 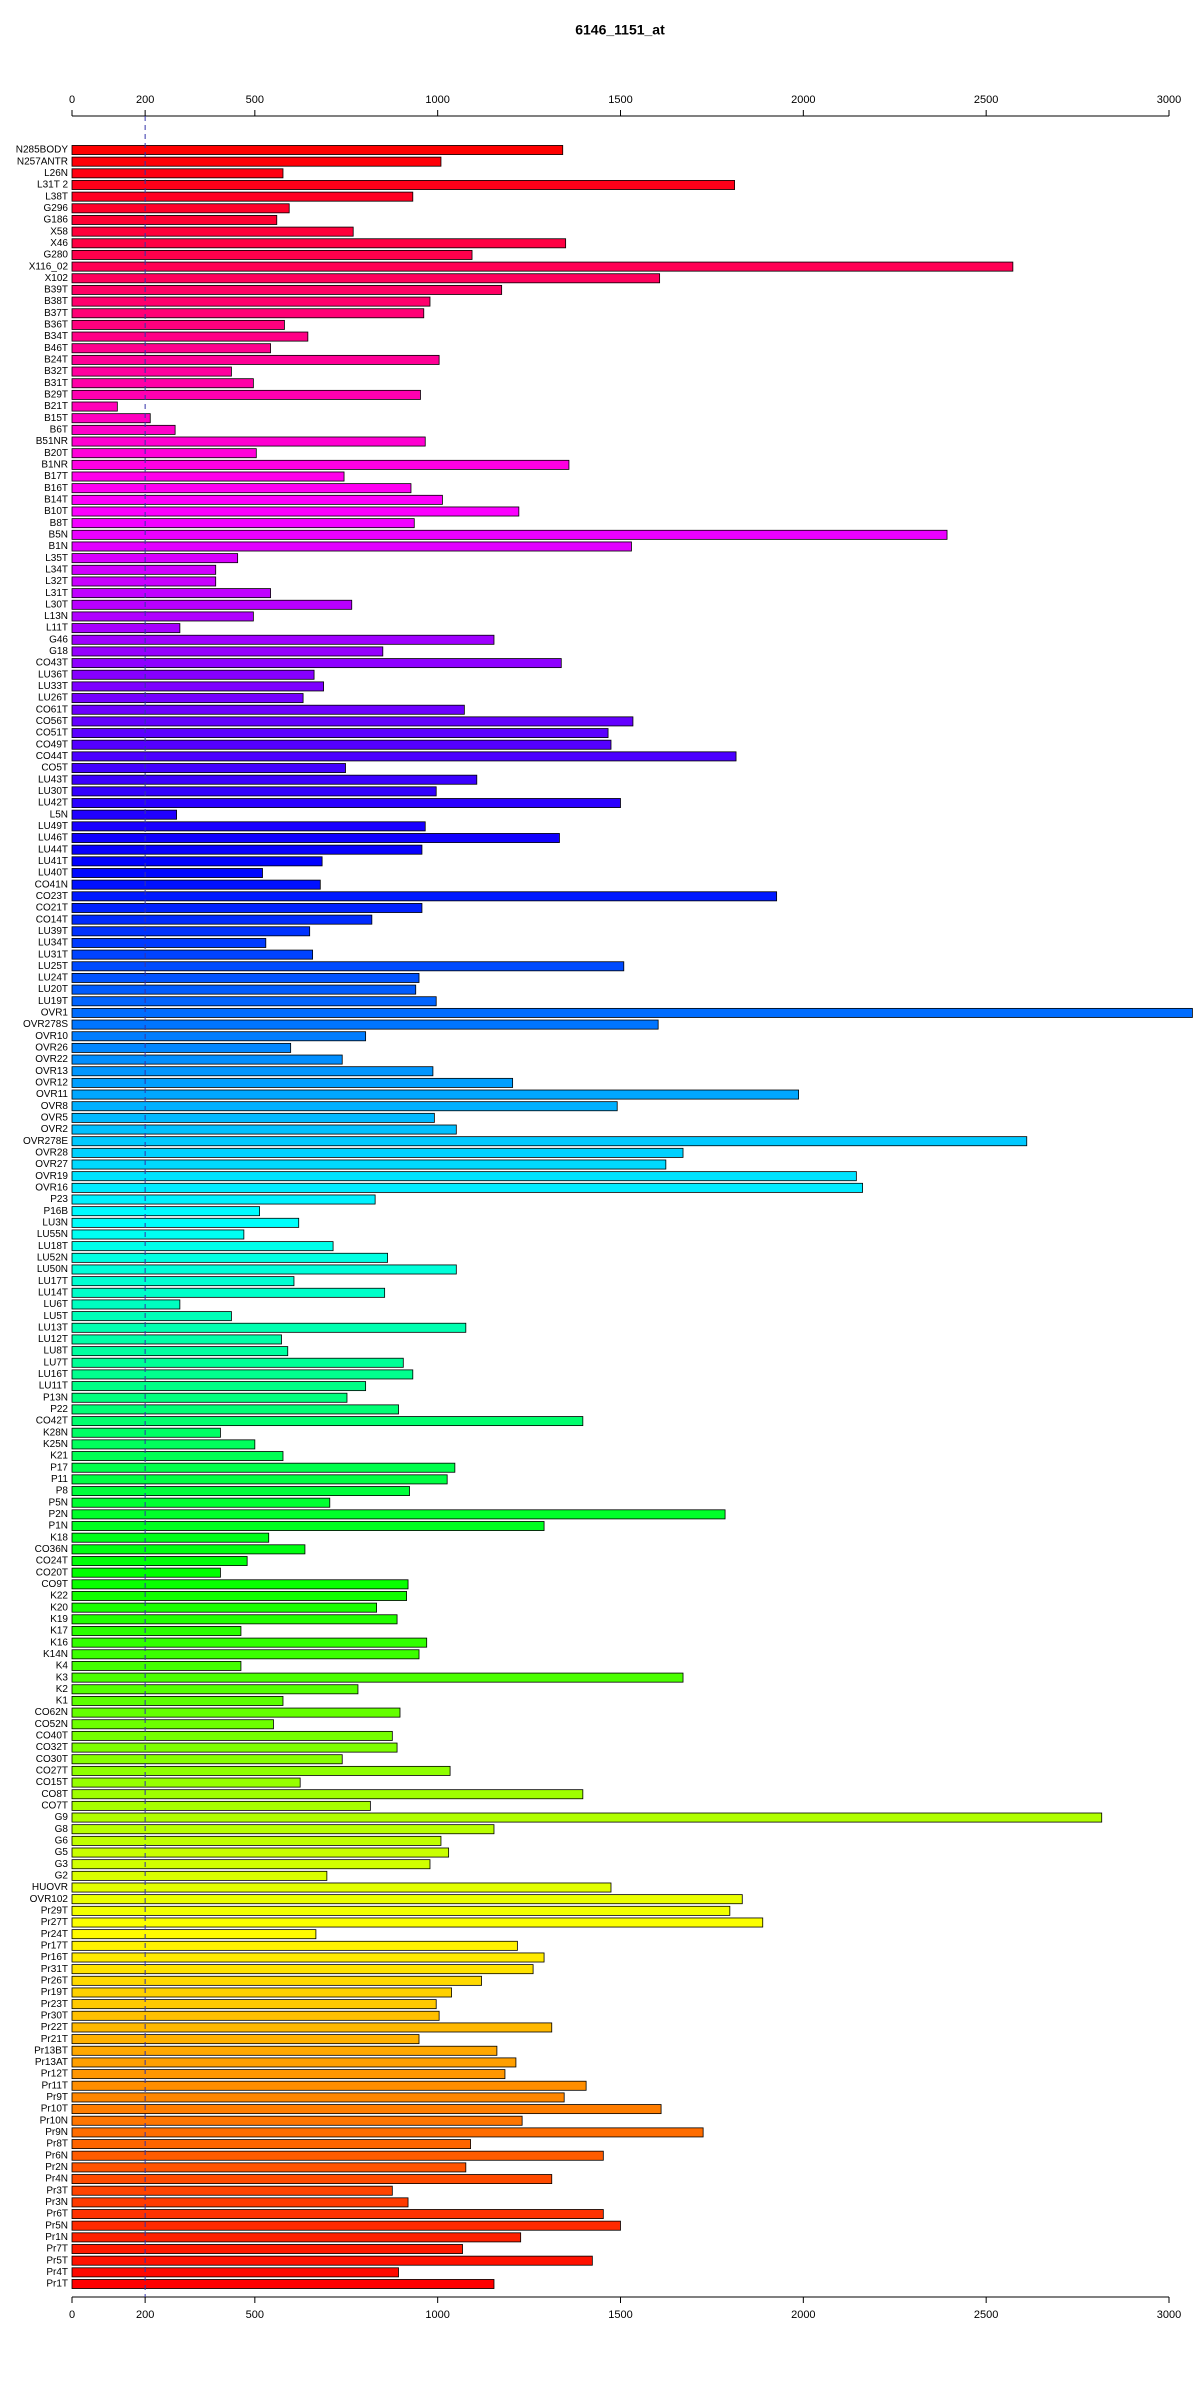 I want to click on y-tick-label: CO9T, so click(x=54, y=1584).